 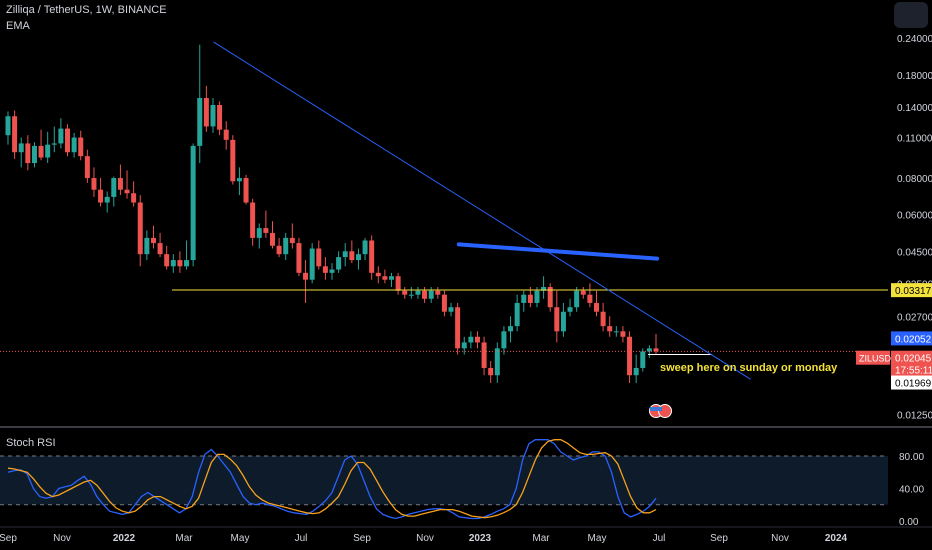 I want to click on price-label-low: 0.01969, so click(x=911, y=382).